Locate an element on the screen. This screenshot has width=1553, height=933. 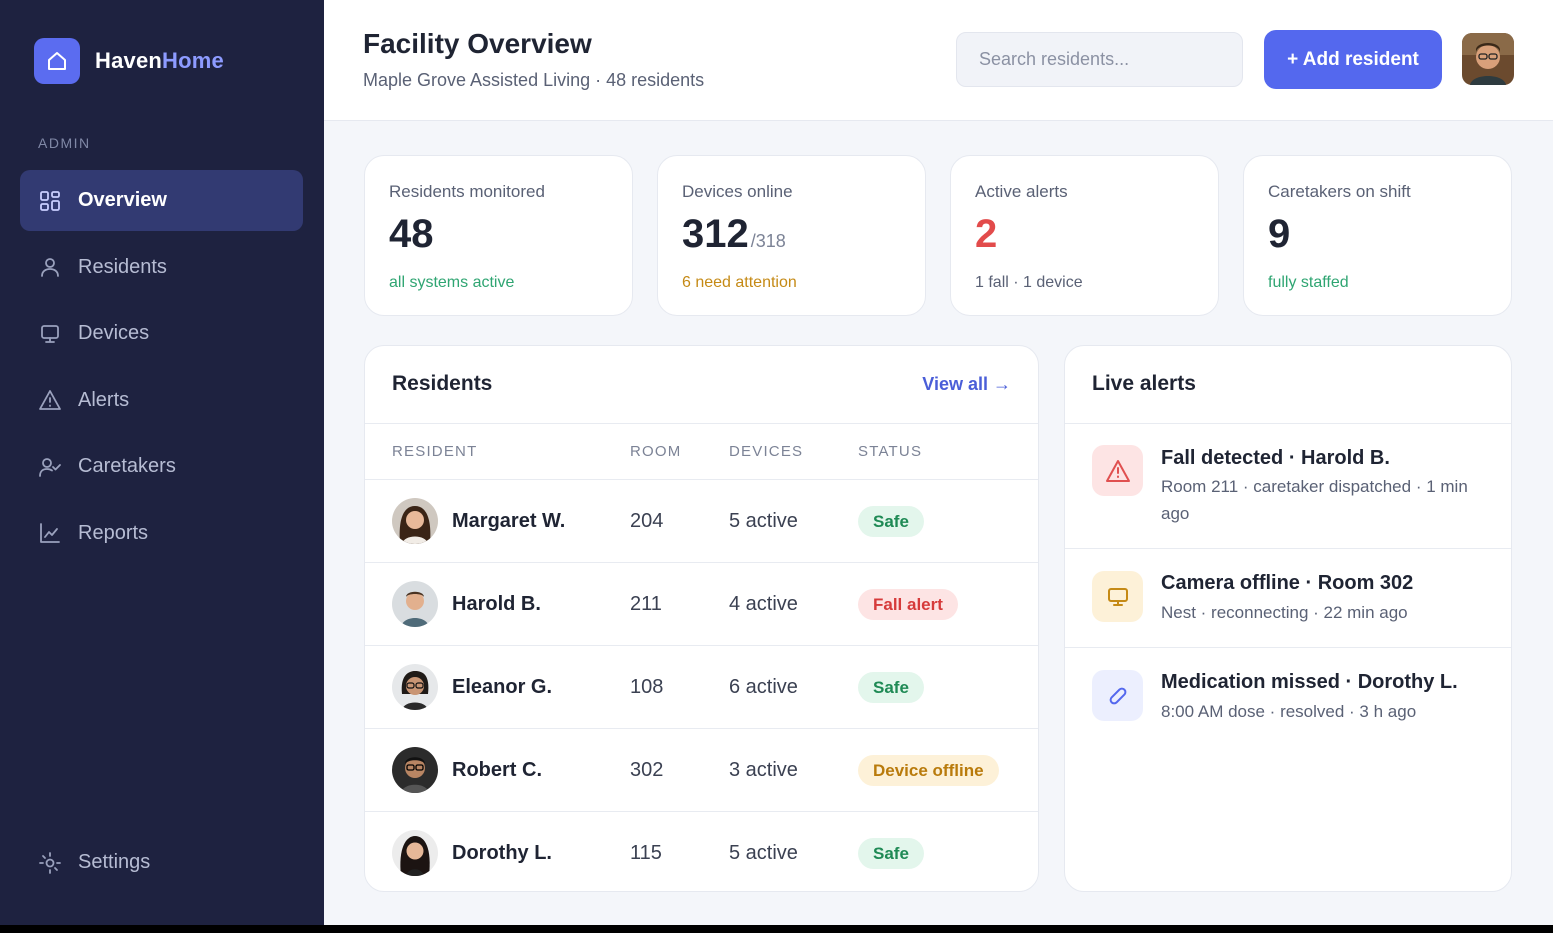
table-row: Dorothy L. 115 5 active Safe is located at coordinates (701, 851).